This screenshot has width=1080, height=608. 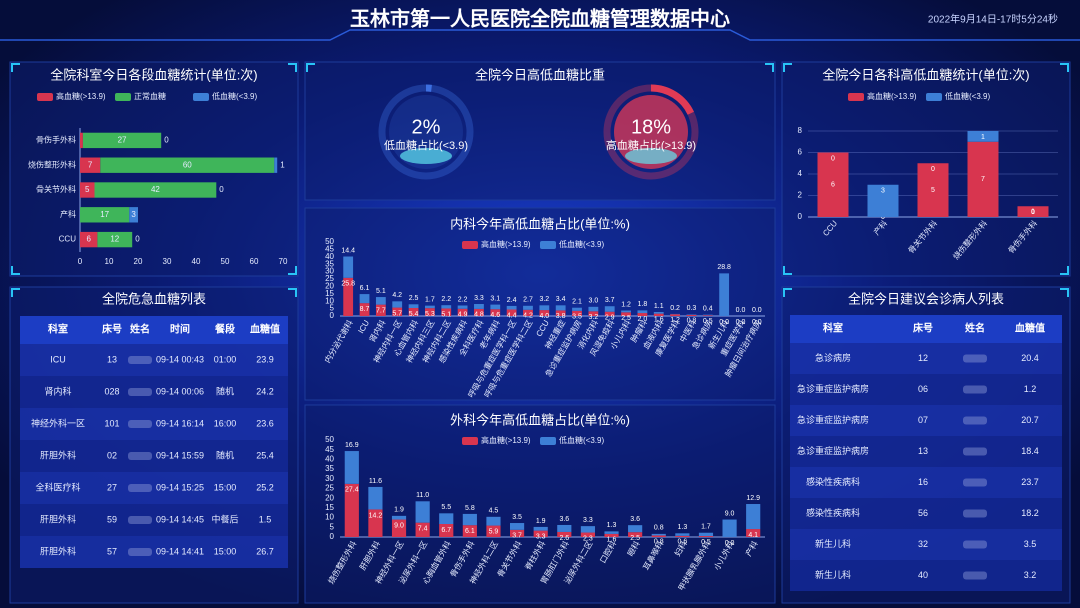 I want to click on table-cell: 急诊病房, so click(x=833, y=357).